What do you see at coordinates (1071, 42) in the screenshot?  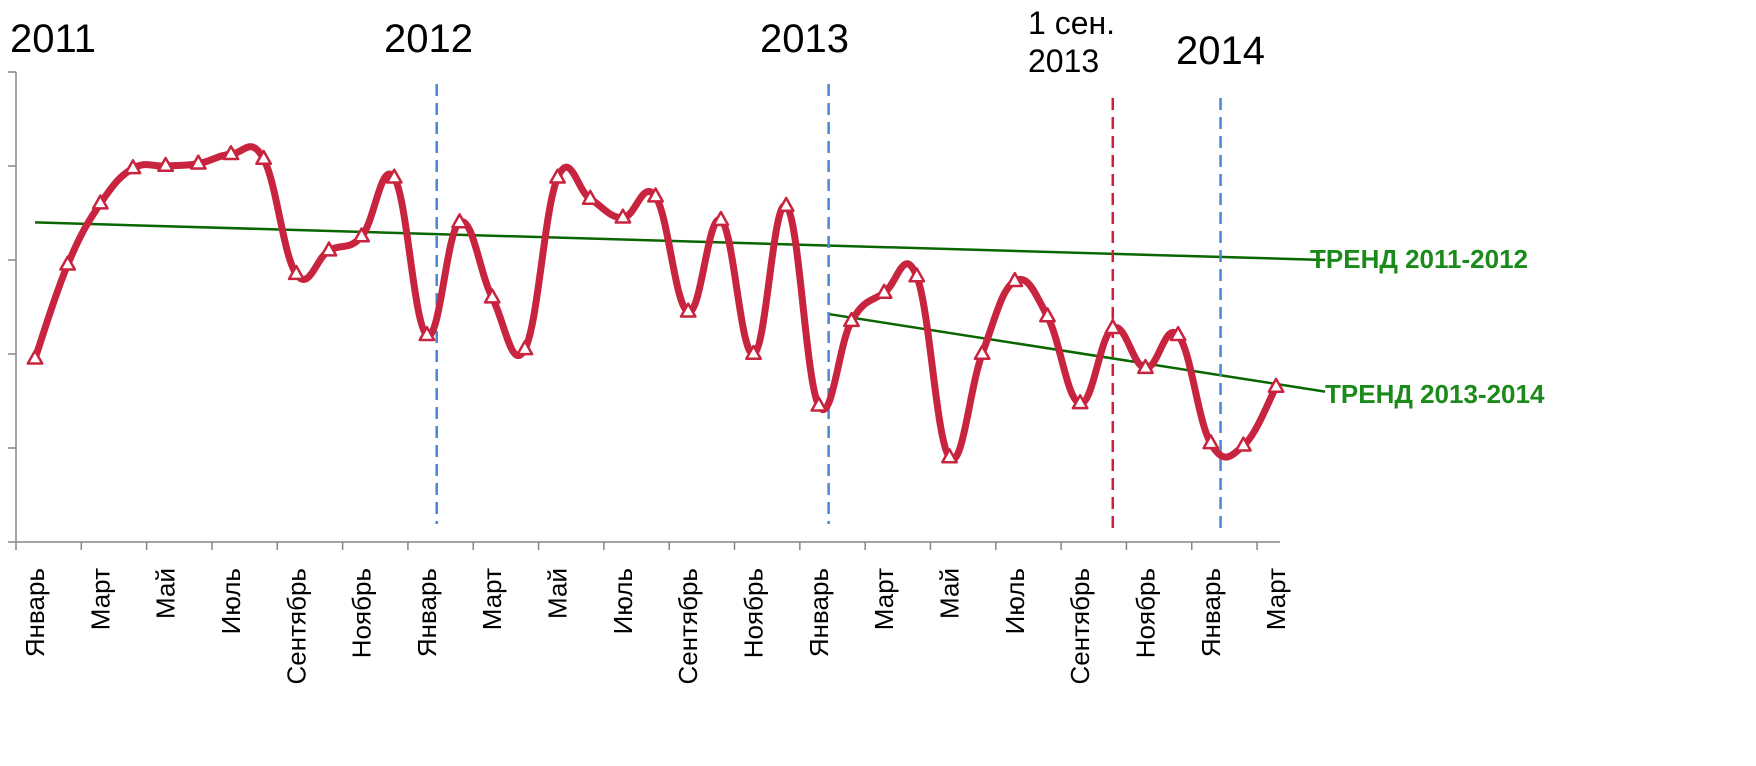 I see `year-label: 1 сен. 2013` at bounding box center [1071, 42].